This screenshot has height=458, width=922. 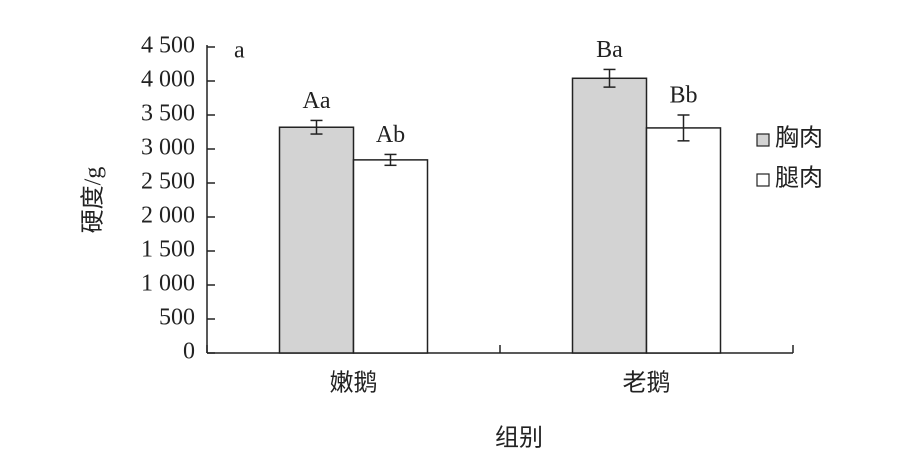 What do you see at coordinates (168, 216) in the screenshot?
I see `y-tick-label: 2 000` at bounding box center [168, 216].